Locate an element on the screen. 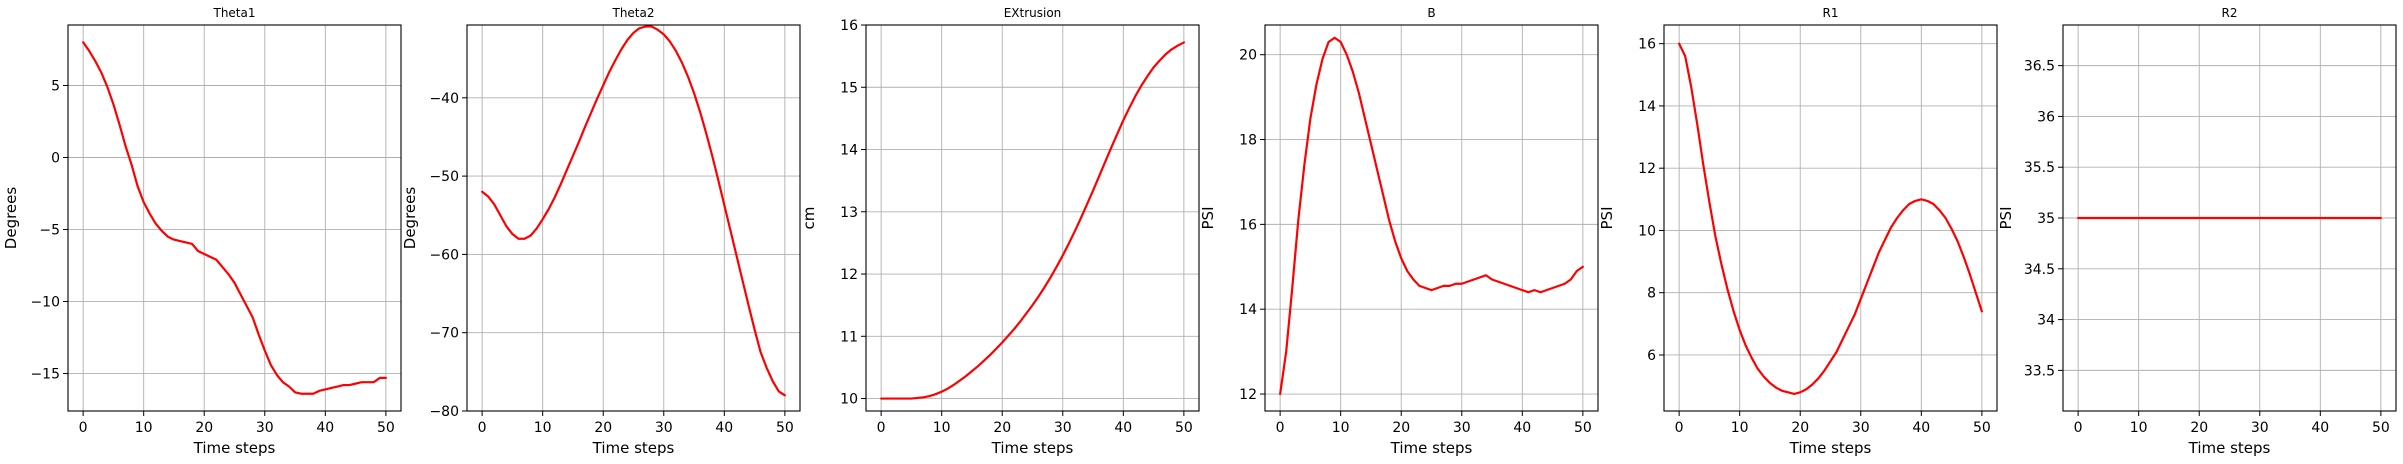 The width and height of the screenshot is (2403, 464). y-tick-label: 15 is located at coordinates (849, 88).